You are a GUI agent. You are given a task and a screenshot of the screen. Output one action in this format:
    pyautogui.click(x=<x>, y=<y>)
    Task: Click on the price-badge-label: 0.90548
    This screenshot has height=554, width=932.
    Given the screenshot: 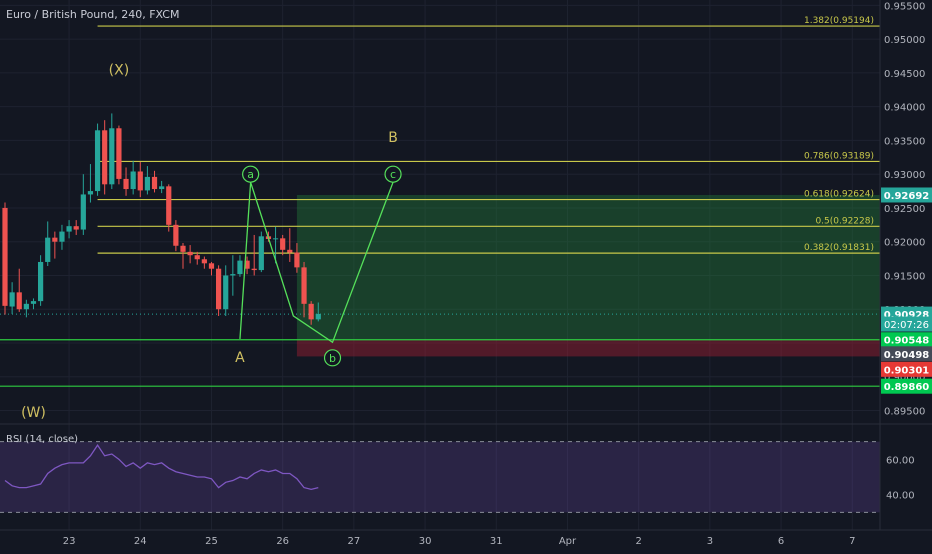 What is the action you would take?
    pyautogui.click(x=907, y=341)
    